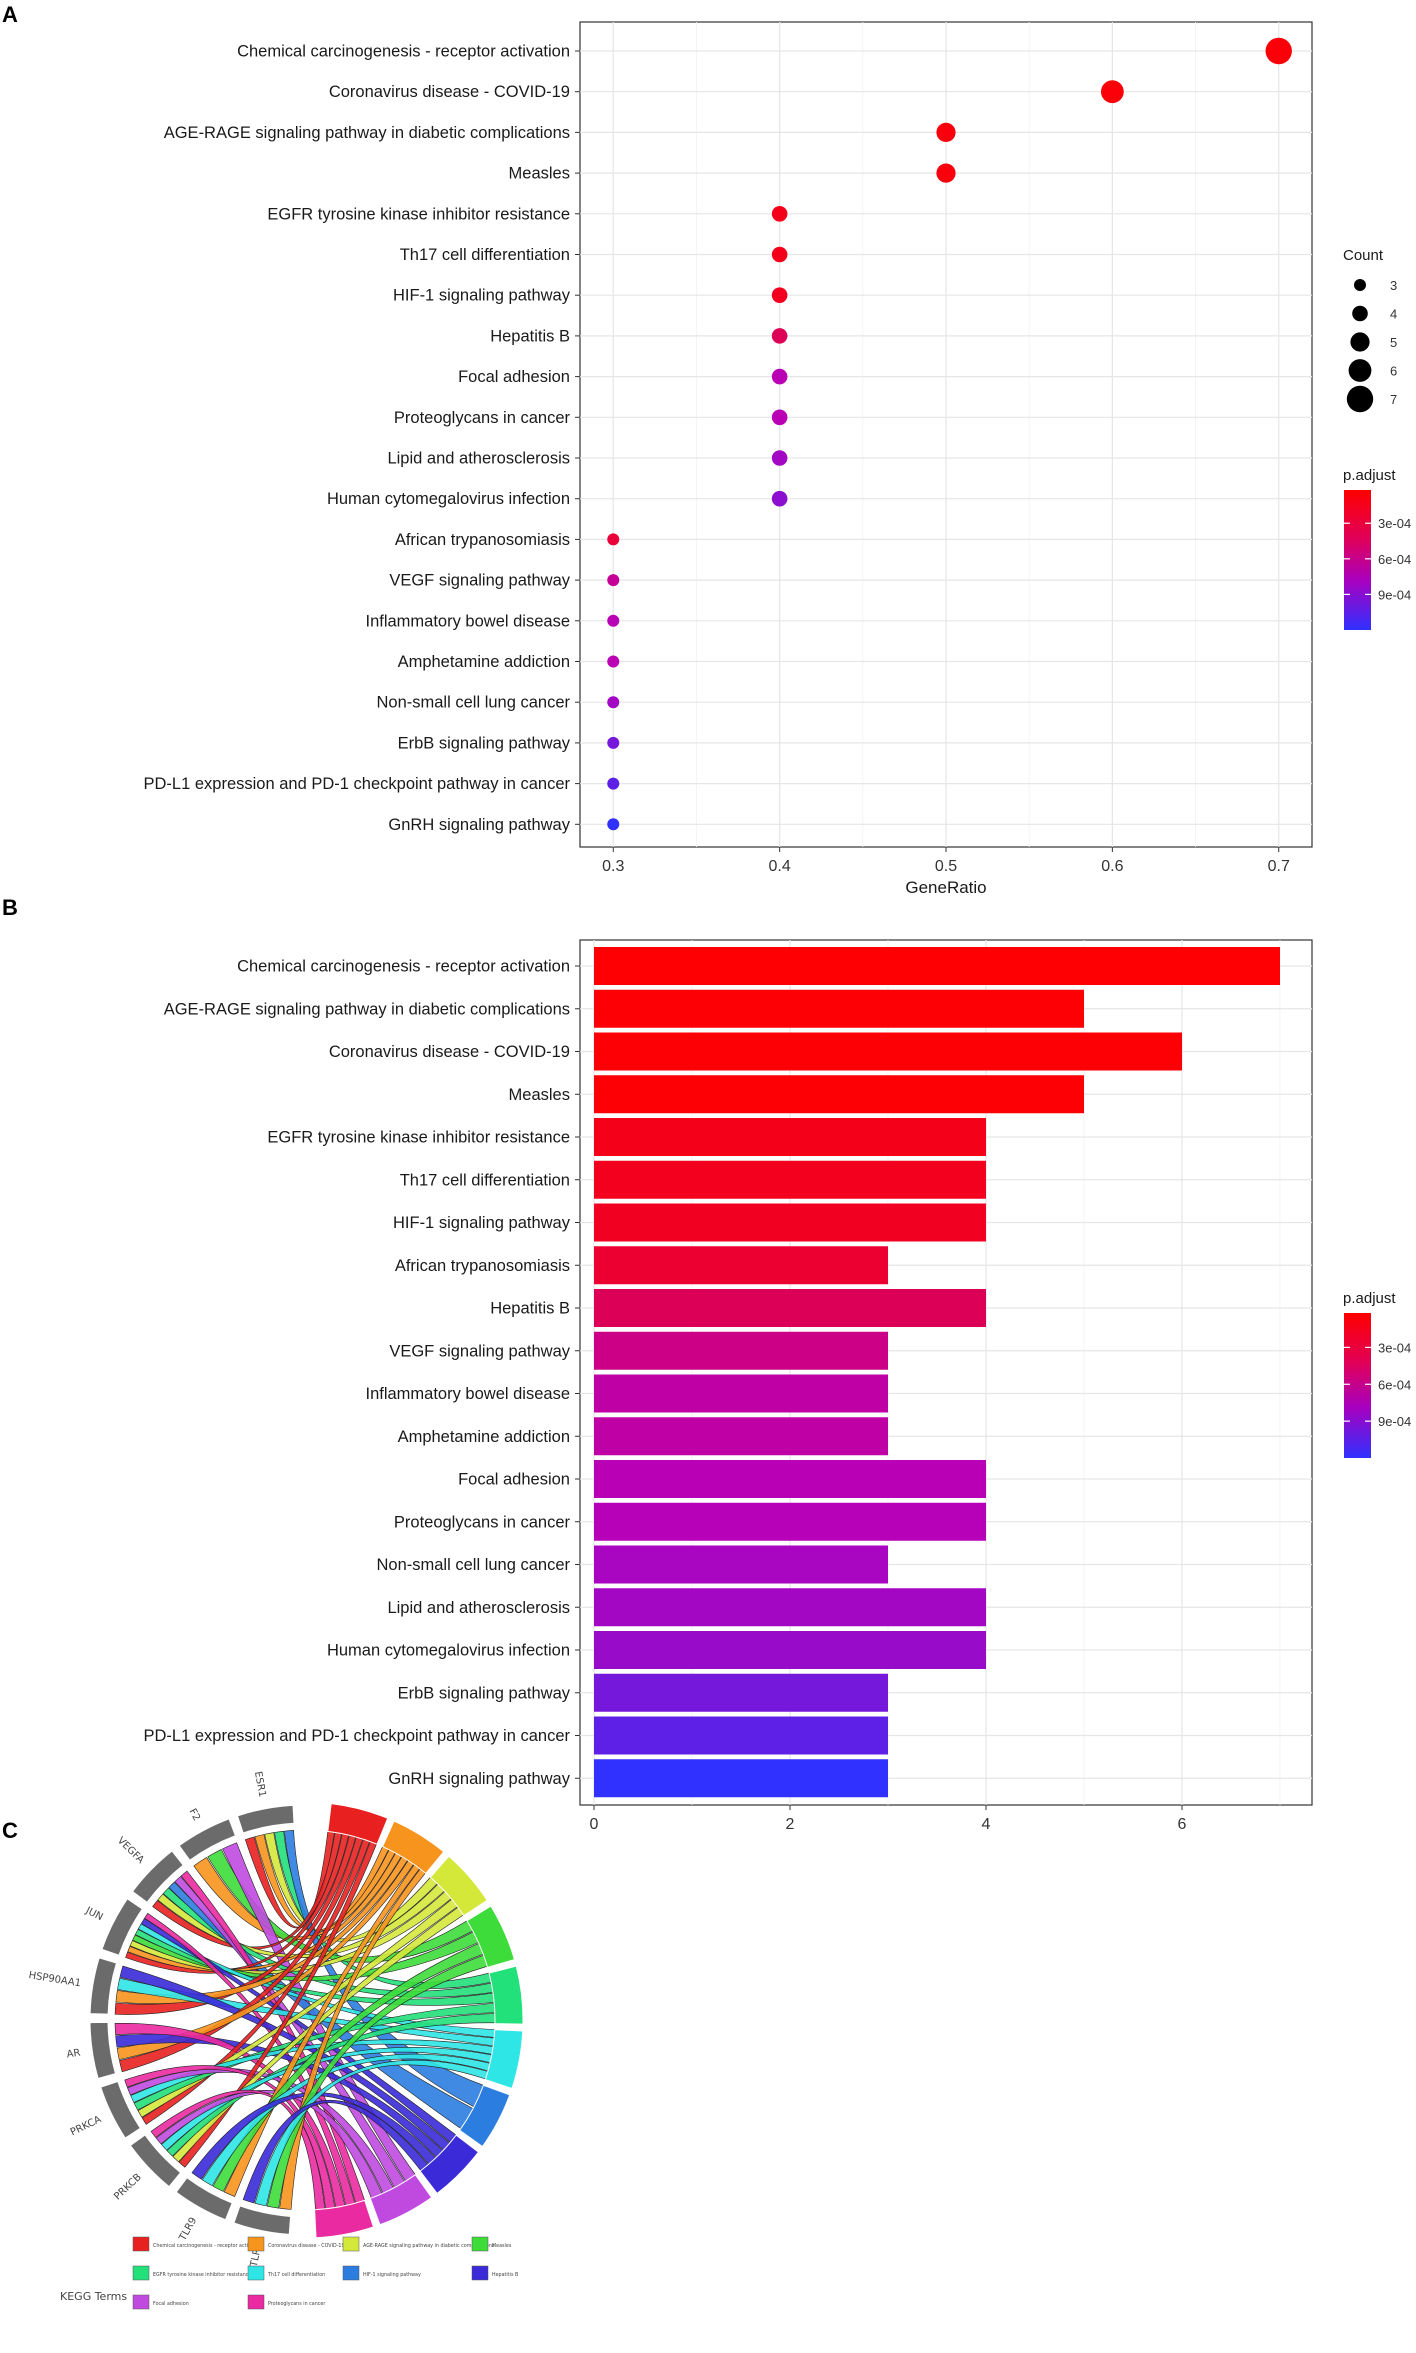 The width and height of the screenshot is (1416, 2353). I want to click on dot-plot-term-label: Th17 cell differentiation, so click(485, 255).